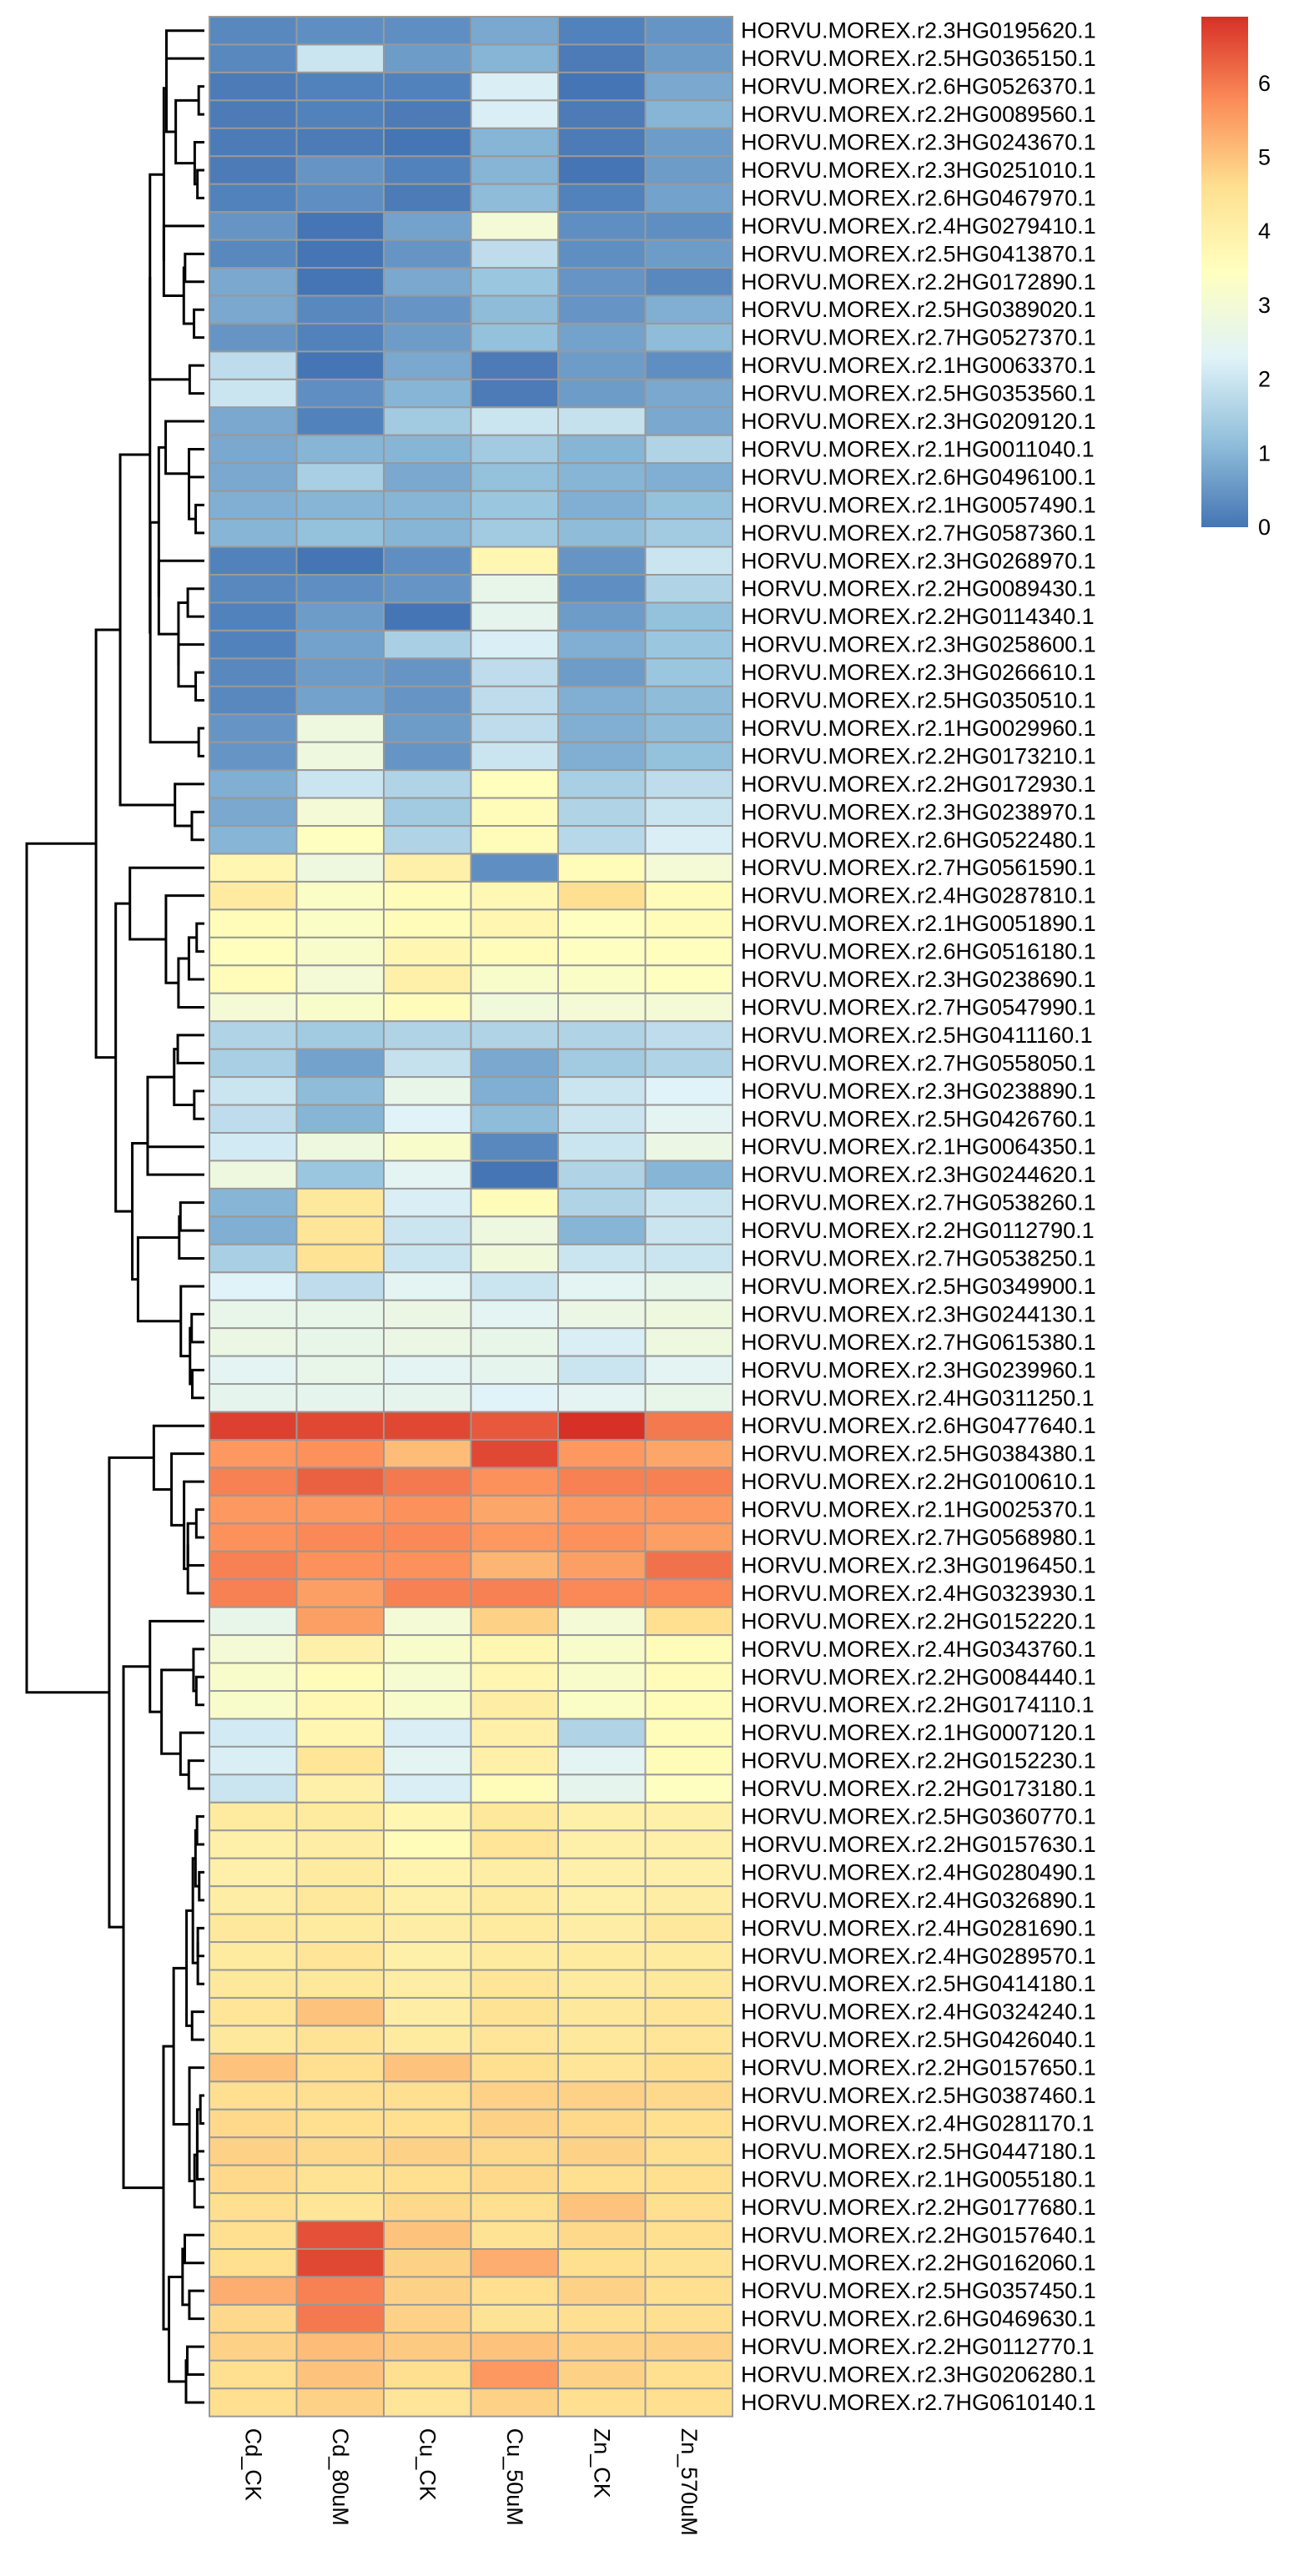  What do you see at coordinates (918, 1147) in the screenshot?
I see `row-label: HORVU.MOREX.r2.1HG0064350.1` at bounding box center [918, 1147].